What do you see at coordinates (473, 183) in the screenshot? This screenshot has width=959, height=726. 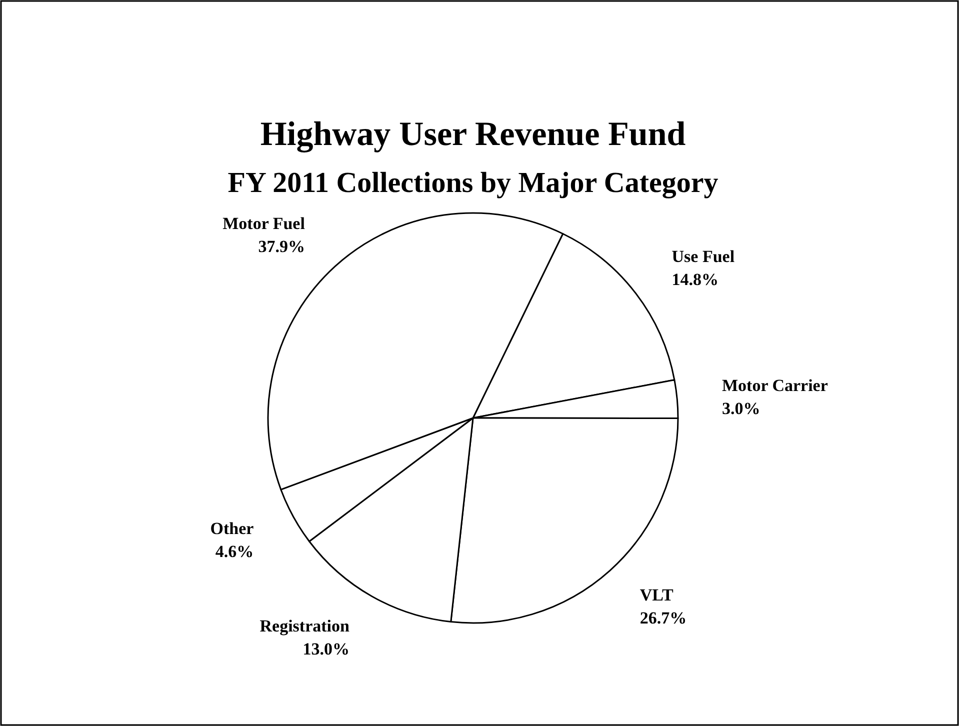 I see `chart-subtitle: FY 2011 Collections by Major Category` at bounding box center [473, 183].